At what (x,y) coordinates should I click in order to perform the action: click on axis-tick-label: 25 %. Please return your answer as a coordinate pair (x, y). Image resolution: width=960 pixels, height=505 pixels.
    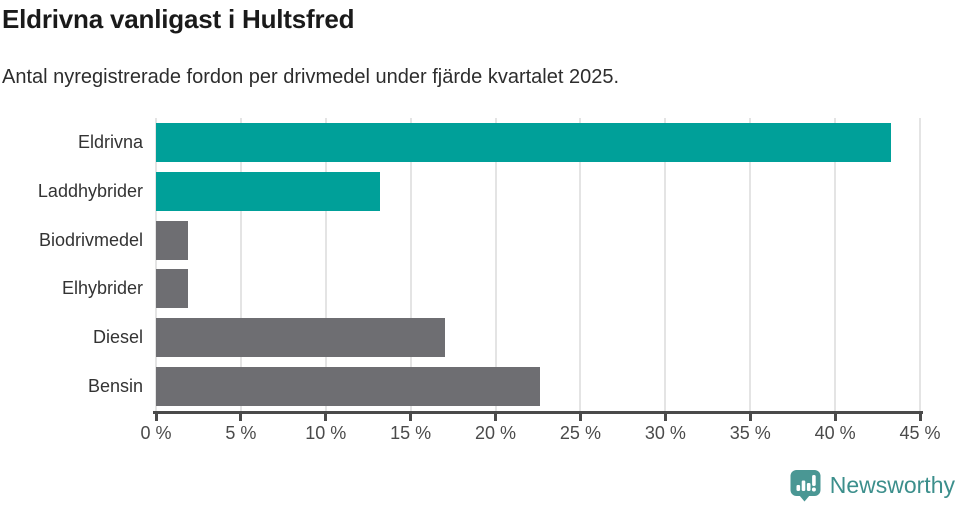
    Looking at the image, I should click on (580, 433).